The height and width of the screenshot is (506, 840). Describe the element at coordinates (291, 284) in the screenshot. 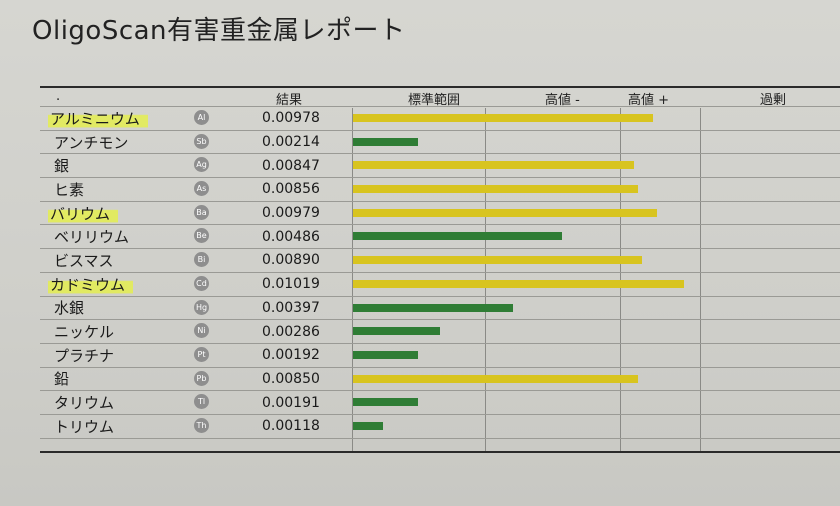

I see `result-value: 0.01019` at that location.